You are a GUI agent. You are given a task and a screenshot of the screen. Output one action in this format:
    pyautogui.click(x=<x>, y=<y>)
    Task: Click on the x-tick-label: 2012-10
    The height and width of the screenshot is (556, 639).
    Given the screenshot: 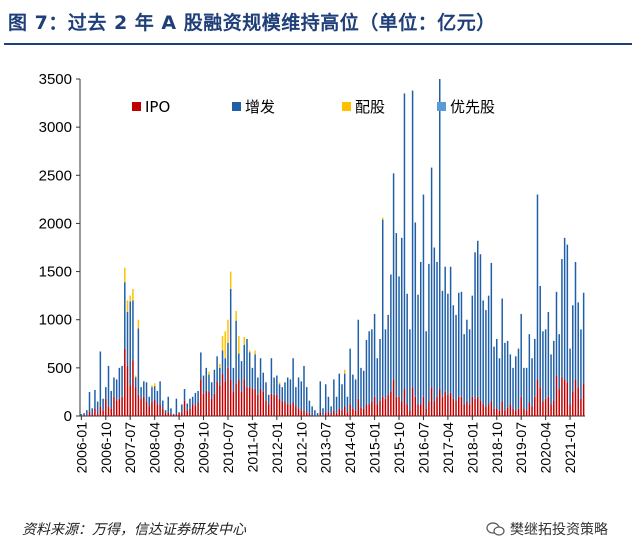 What is the action you would take?
    pyautogui.click(x=301, y=448)
    